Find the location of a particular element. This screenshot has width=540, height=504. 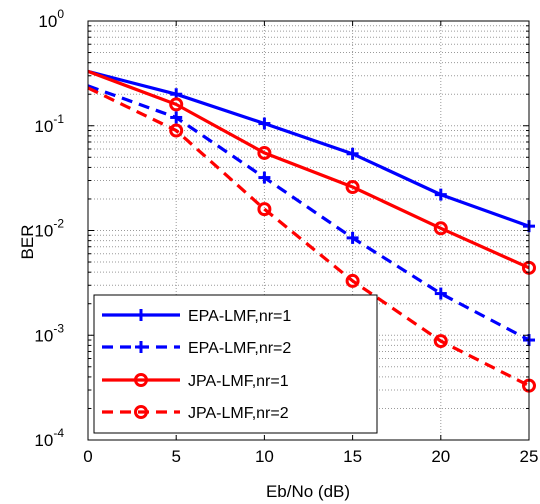

legend-label: JPA-LMF,nr=2 is located at coordinates (238, 413).